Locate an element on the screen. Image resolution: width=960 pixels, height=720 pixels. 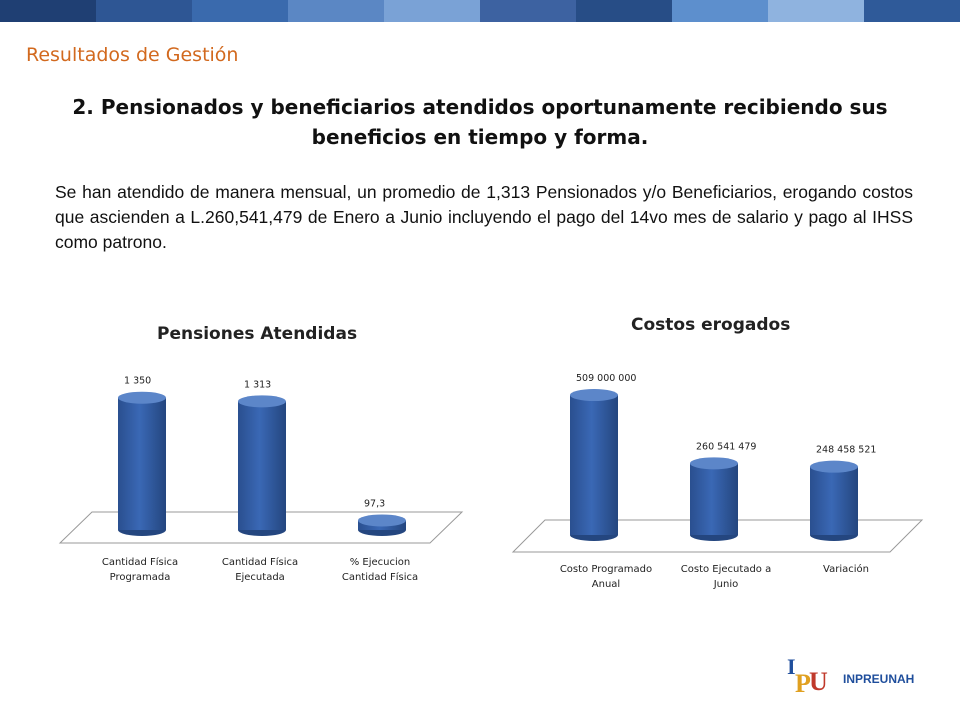
data-label: 509 000 000 is located at coordinates (606, 378).